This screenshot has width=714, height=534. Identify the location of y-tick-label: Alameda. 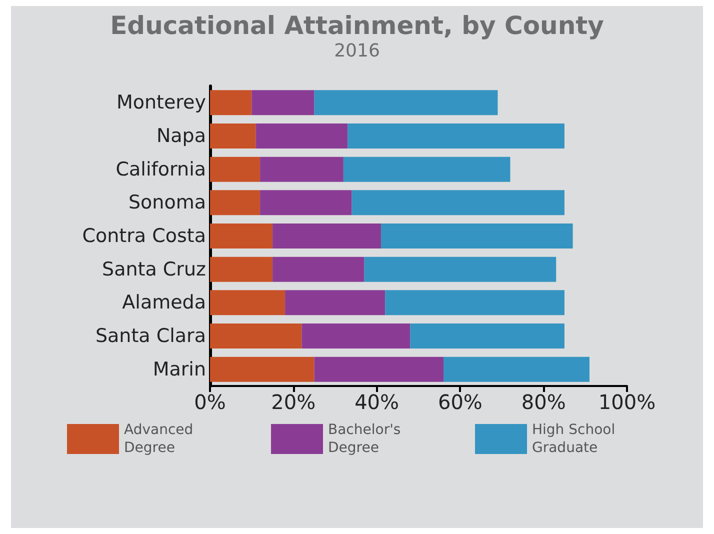
(164, 303).